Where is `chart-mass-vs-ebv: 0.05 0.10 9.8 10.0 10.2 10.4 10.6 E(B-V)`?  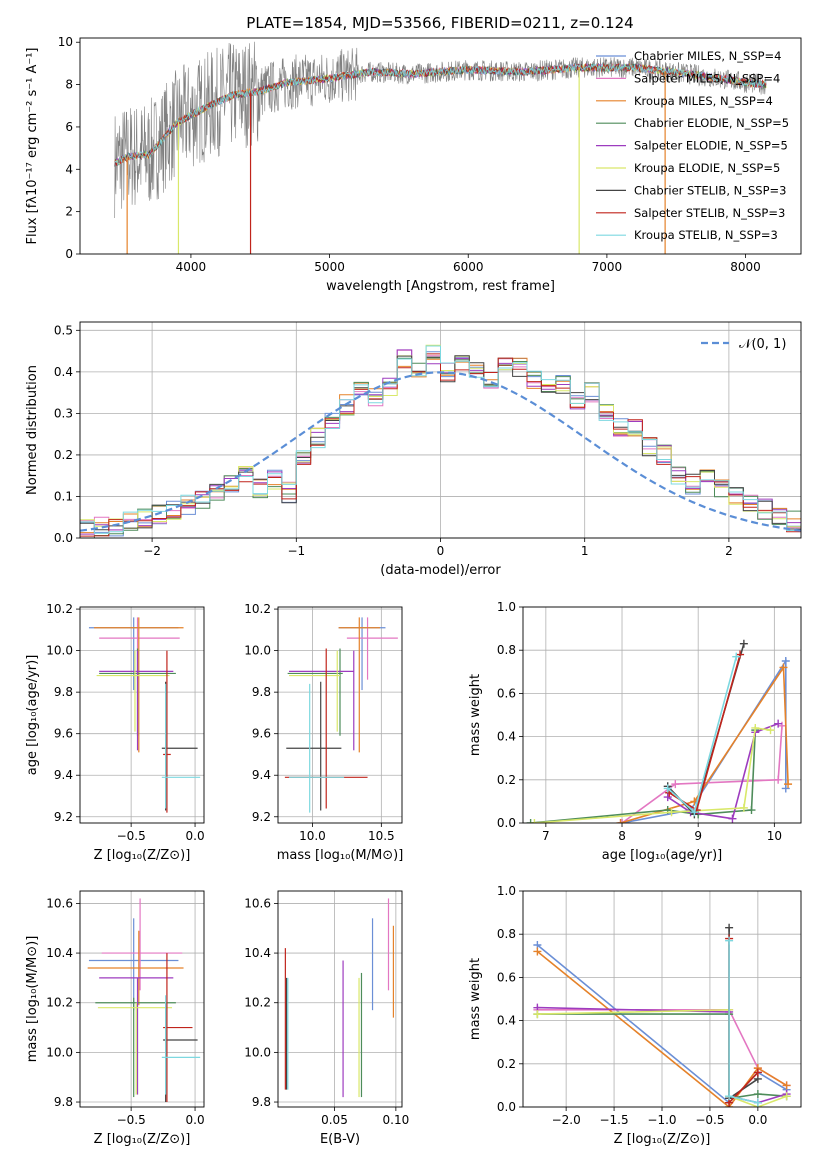 chart-mass-vs-ebv: 0.05 0.10 9.8 10.0 10.2 10.4 10.6 E(B-V) is located at coordinates (327, 1018).